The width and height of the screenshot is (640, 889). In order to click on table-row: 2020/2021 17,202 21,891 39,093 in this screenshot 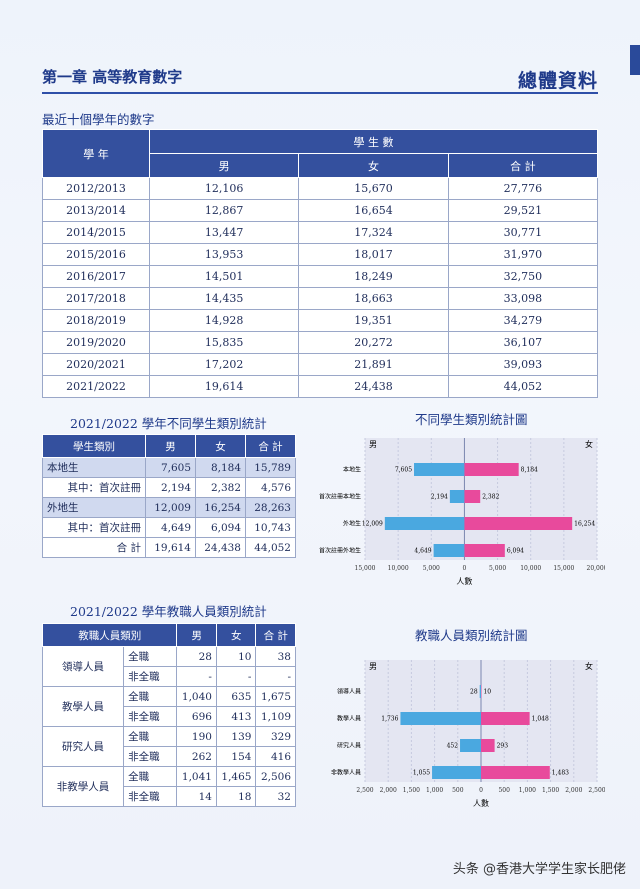, I will do `click(320, 364)`.